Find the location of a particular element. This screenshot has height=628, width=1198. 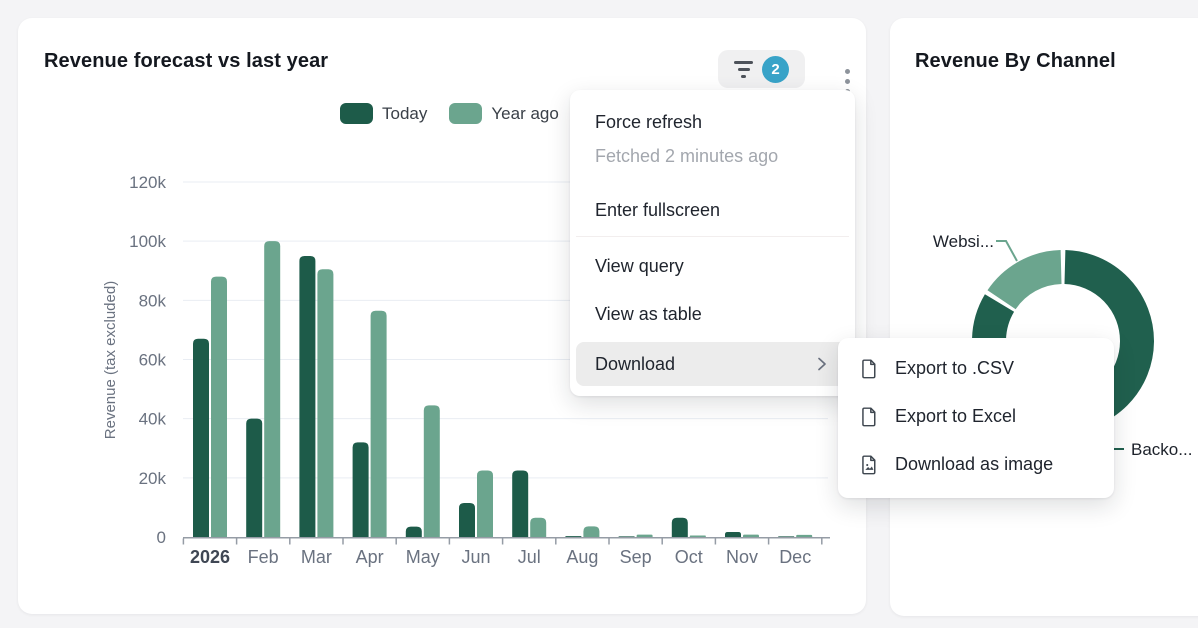

download-label: Download is located at coordinates (635, 364).